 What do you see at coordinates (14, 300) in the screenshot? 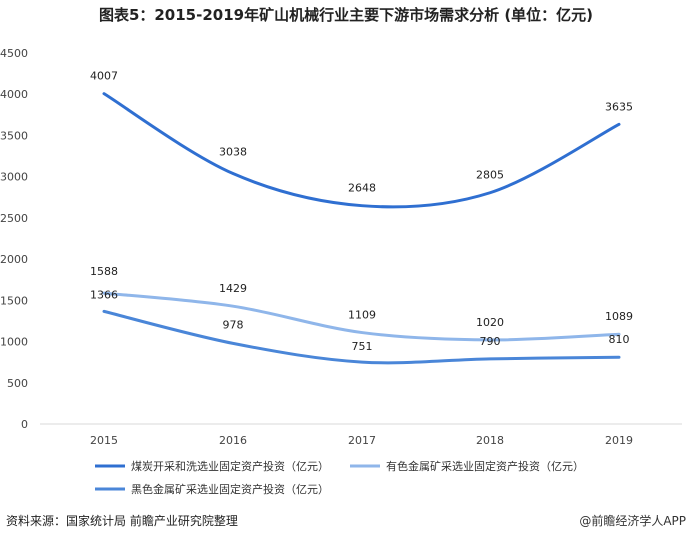
I see `y-tick-label: 1500` at bounding box center [14, 300].